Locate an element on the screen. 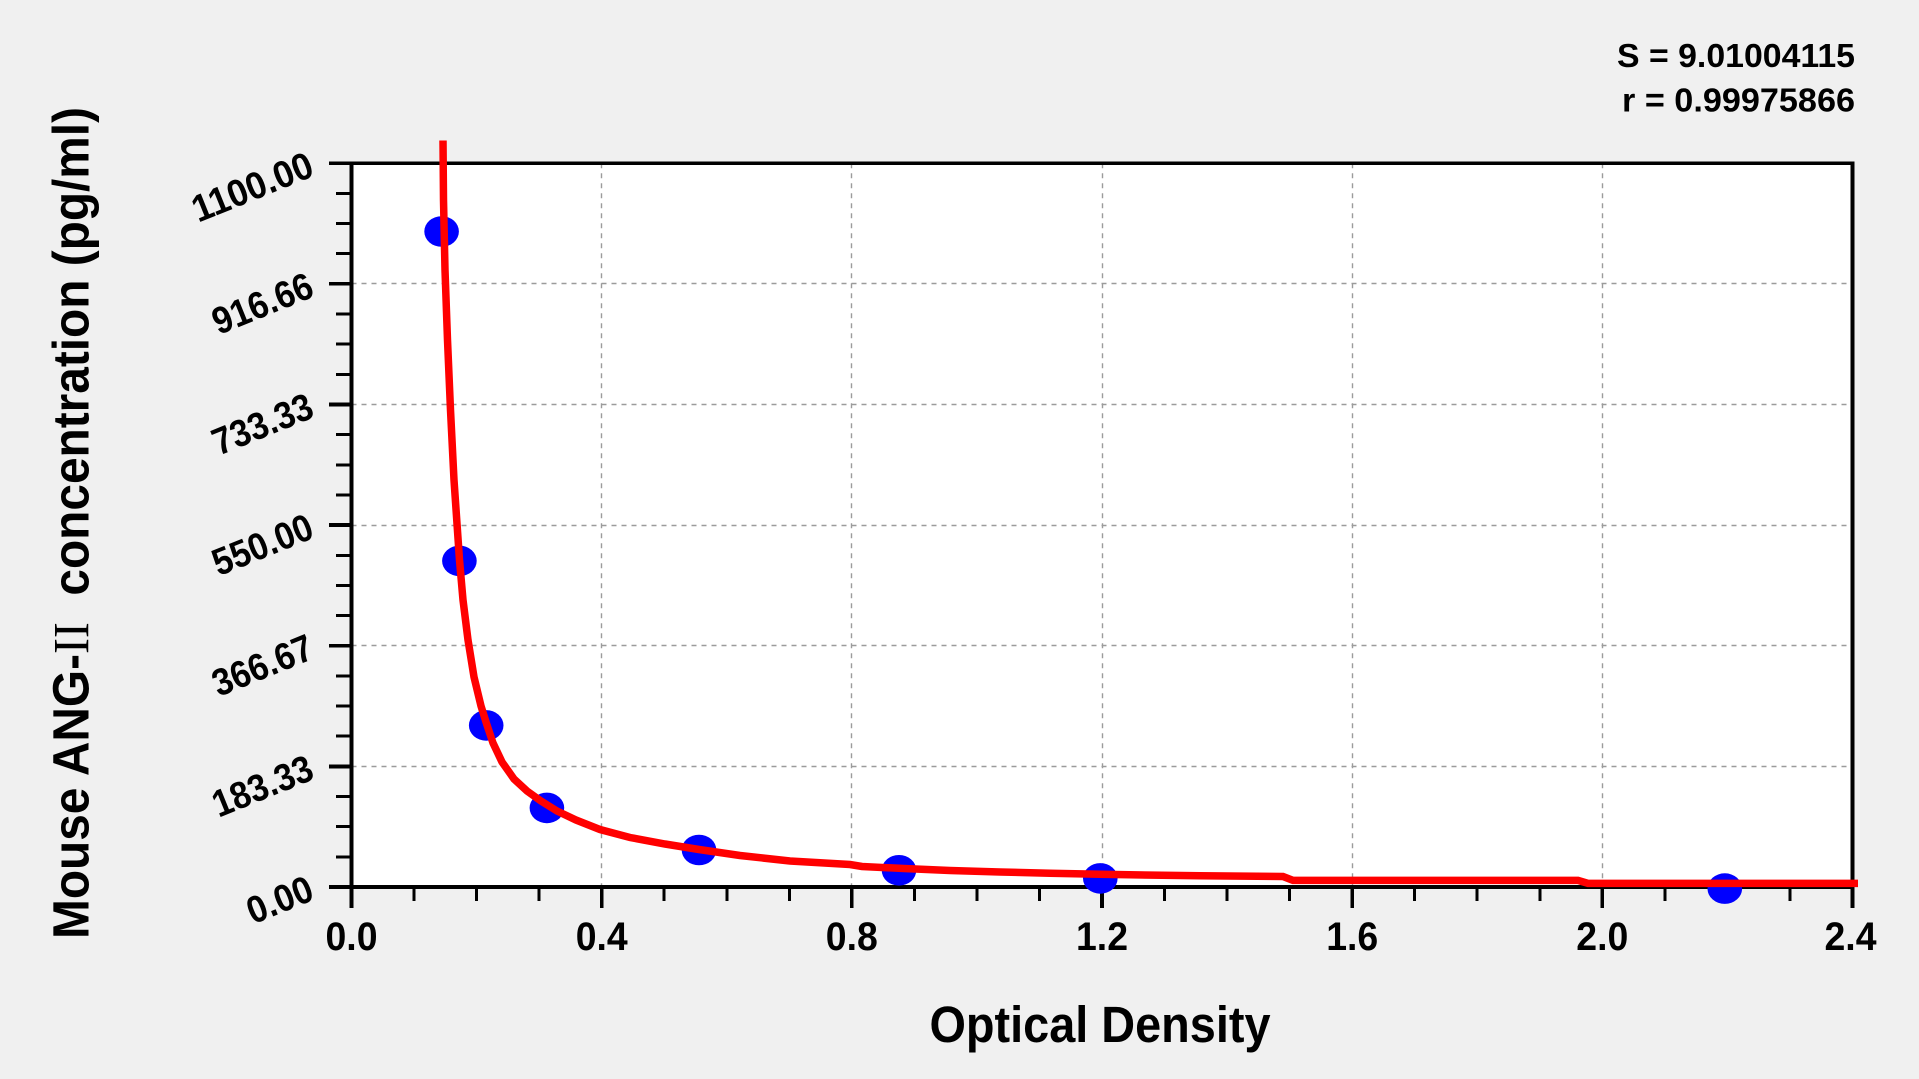 This screenshot has height=1079, width=1919. svg-text: 1.6 is located at coordinates (1352, 937).